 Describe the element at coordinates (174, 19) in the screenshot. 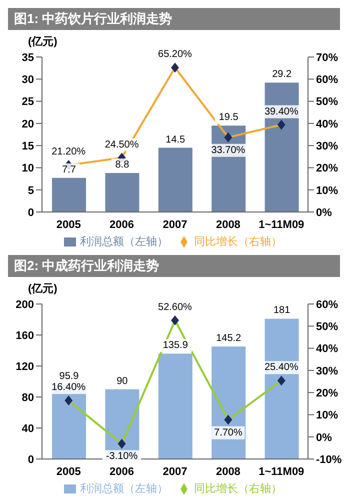

I see `chart-title: 图1: 中药饮片行业利润走势` at that location.